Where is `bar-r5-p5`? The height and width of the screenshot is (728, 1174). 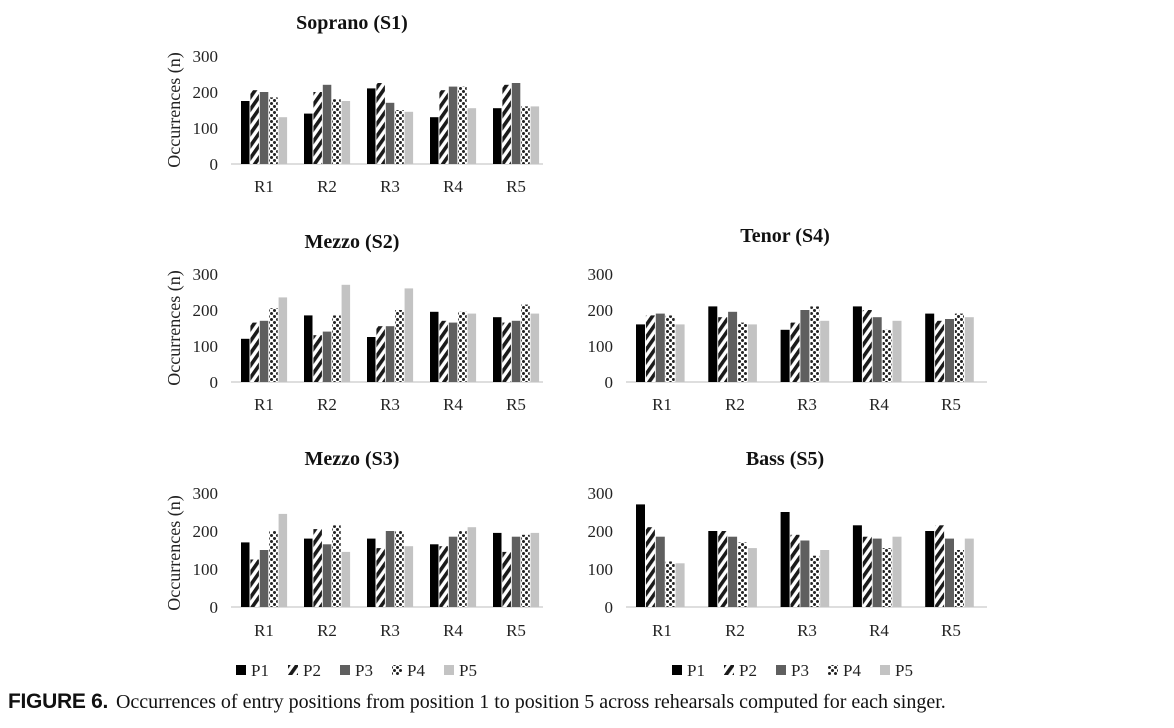
bar-r5-p5 is located at coordinates (535, 135).